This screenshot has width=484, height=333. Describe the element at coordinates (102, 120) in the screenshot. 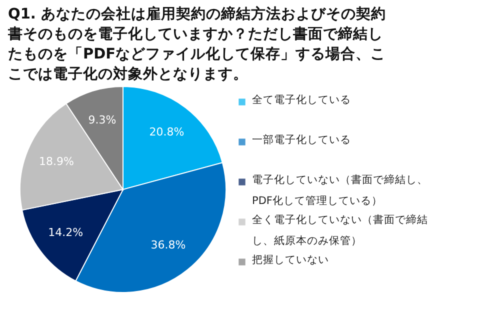

I see `data-label: 9.3%` at that location.